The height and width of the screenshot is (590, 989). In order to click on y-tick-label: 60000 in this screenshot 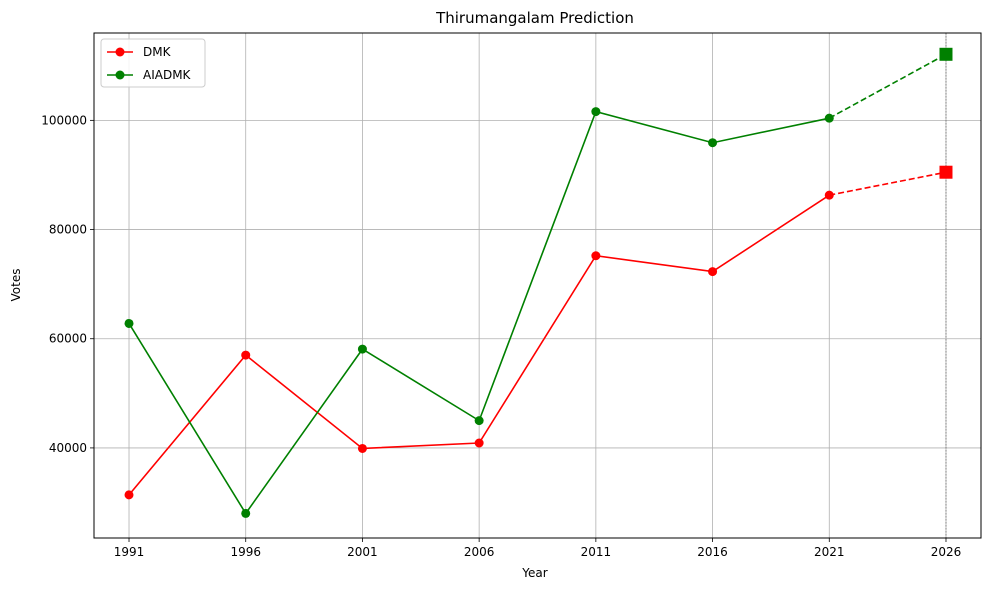, I will do `click(68, 339)`.